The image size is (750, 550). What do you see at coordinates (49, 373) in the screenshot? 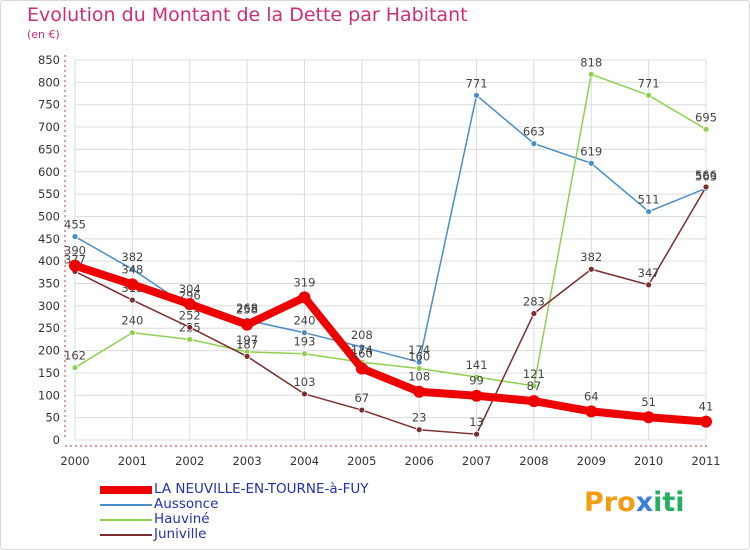
I see `y-tick-label: 150` at bounding box center [49, 373].